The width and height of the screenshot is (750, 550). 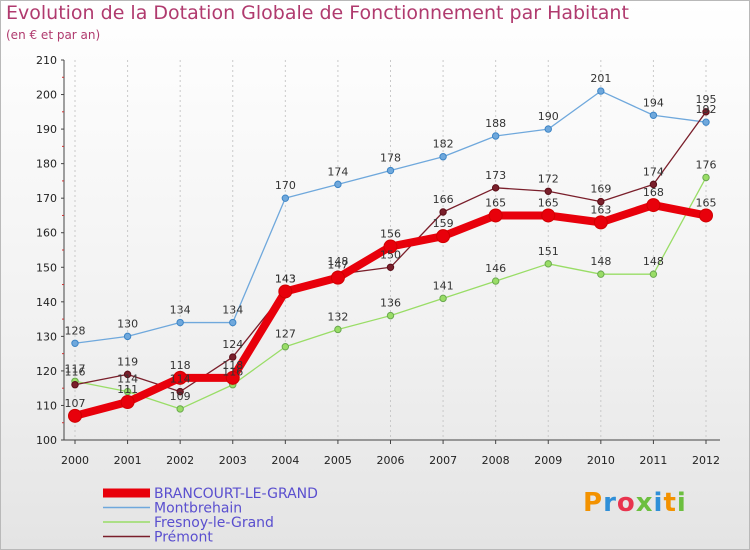 I want to click on y-tick-label: 150, so click(x=46, y=267).